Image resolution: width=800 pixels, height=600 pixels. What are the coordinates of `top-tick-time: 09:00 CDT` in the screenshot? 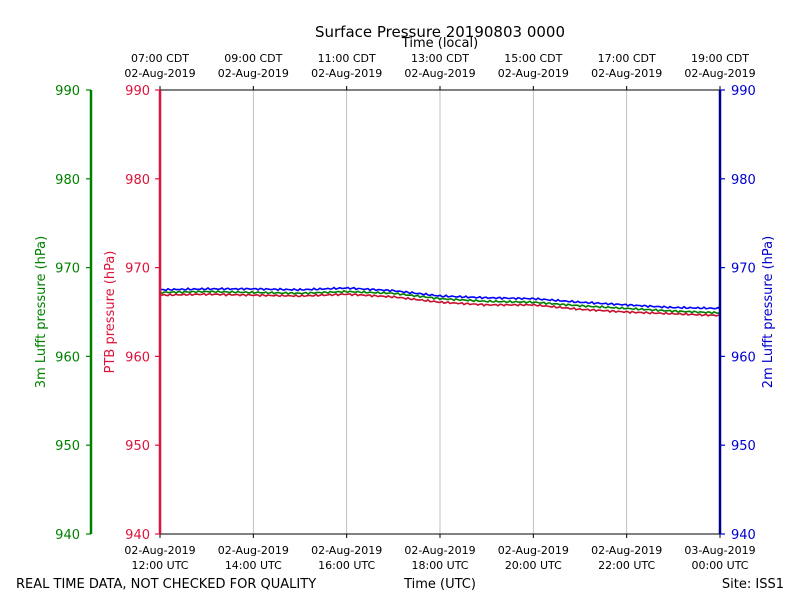 It's located at (253, 58).